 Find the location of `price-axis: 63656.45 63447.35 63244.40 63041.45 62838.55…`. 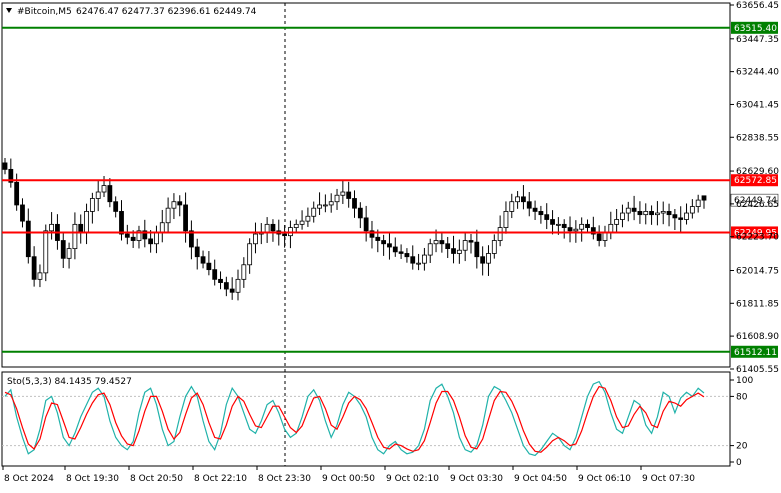

price-axis: 63656.45 63447.35 63244.40 63041.45 62838.55… is located at coordinates (754, 188).